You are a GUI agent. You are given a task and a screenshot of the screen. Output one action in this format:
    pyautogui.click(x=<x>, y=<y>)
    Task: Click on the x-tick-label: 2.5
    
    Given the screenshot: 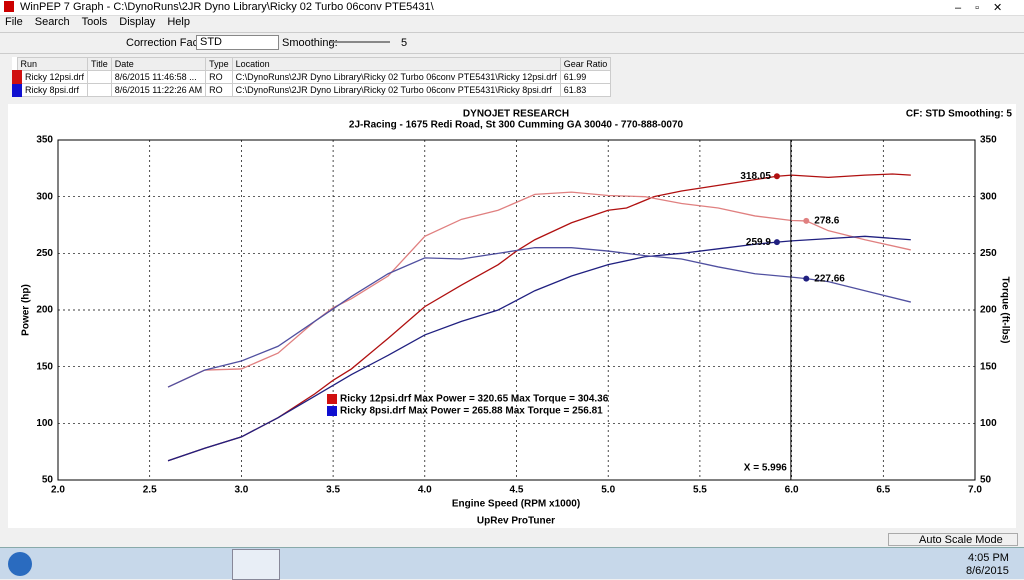 What is the action you would take?
    pyautogui.click(x=150, y=490)
    